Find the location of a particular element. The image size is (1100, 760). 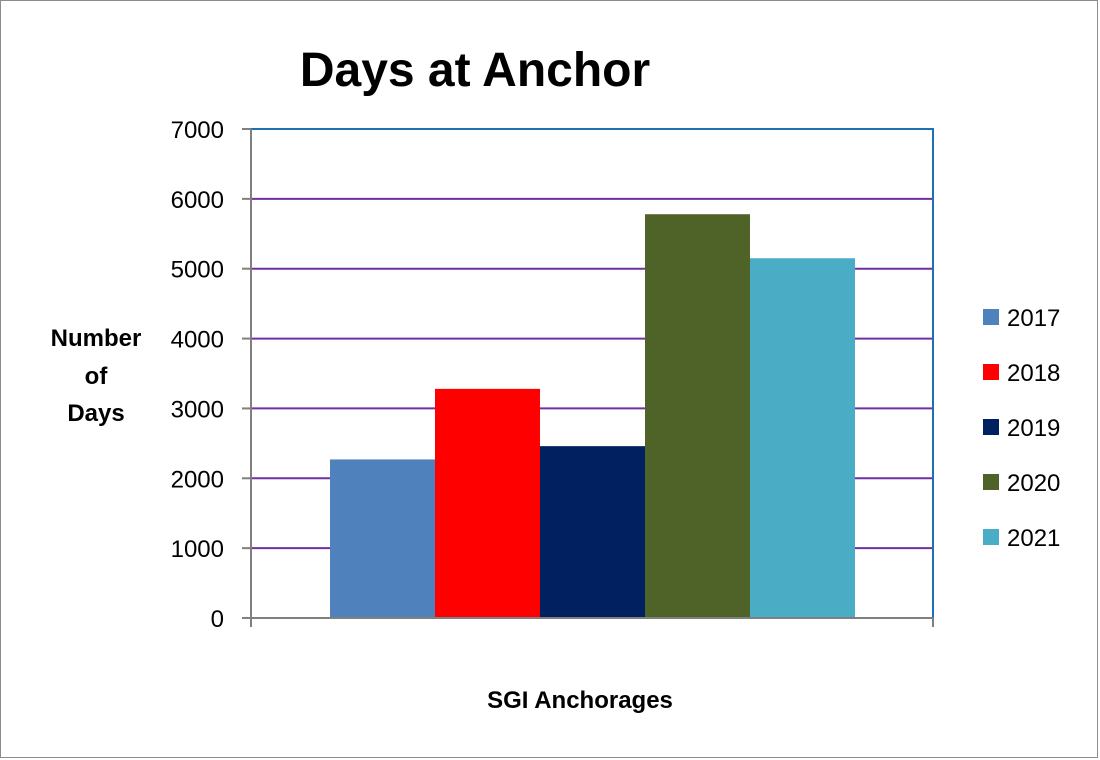

y-tick-label-4000: 4000 is located at coordinates (197, 340).